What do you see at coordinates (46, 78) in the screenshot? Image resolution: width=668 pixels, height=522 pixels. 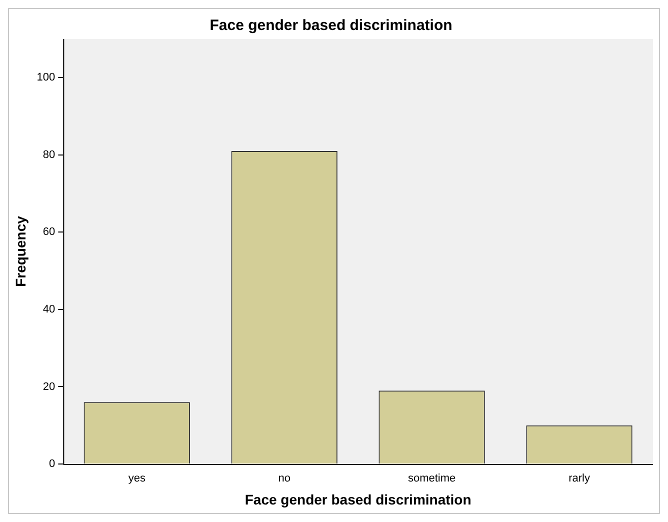 I see `y-tick-label: 100` at bounding box center [46, 78].